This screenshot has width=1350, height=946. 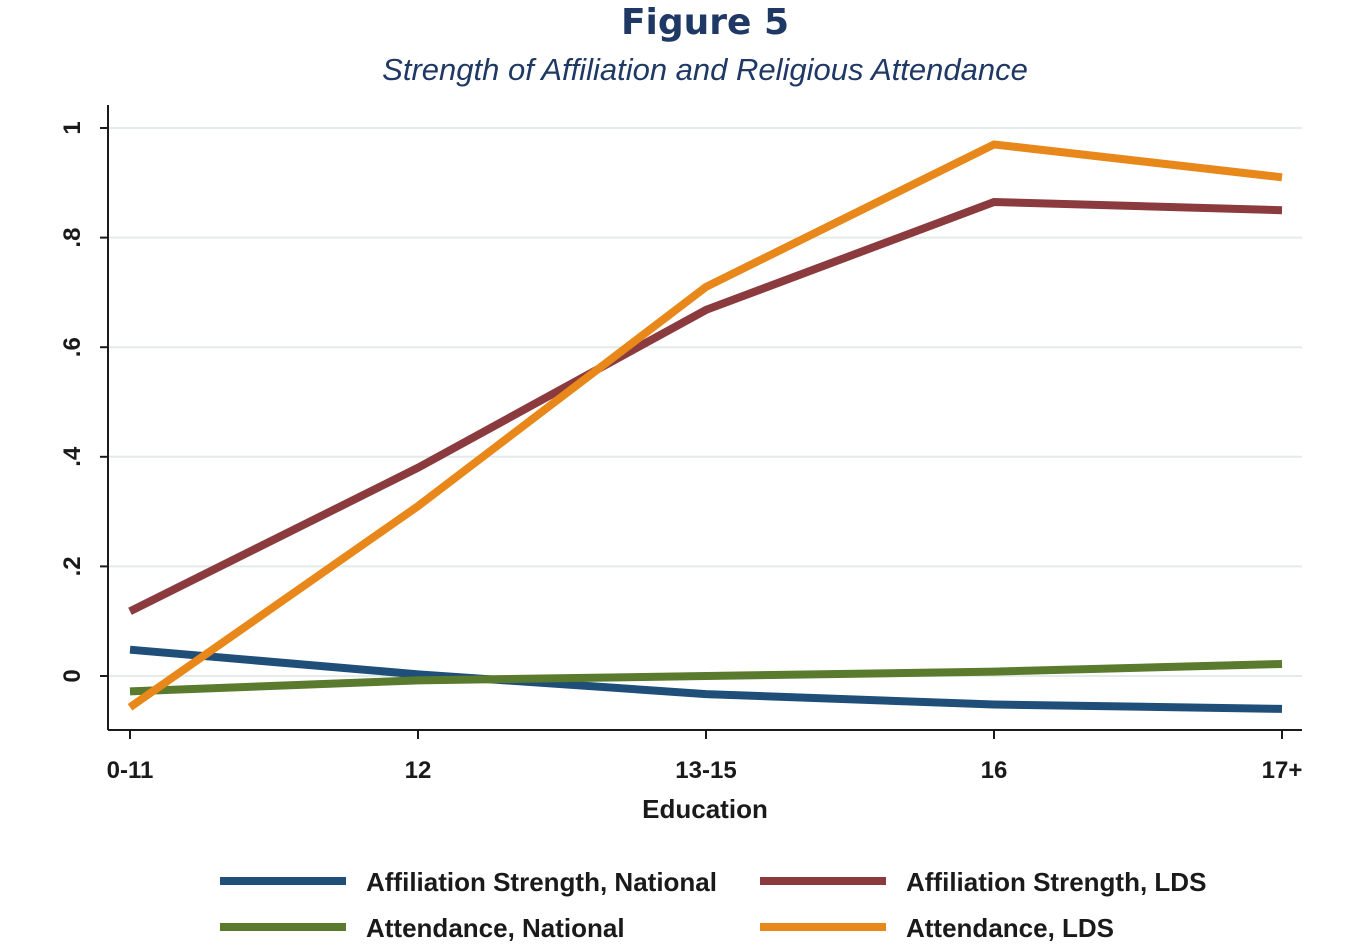 What do you see at coordinates (72, 401) in the screenshot?
I see `y-tick-labels: 0 .2 .4 .6 .8 1` at bounding box center [72, 401].